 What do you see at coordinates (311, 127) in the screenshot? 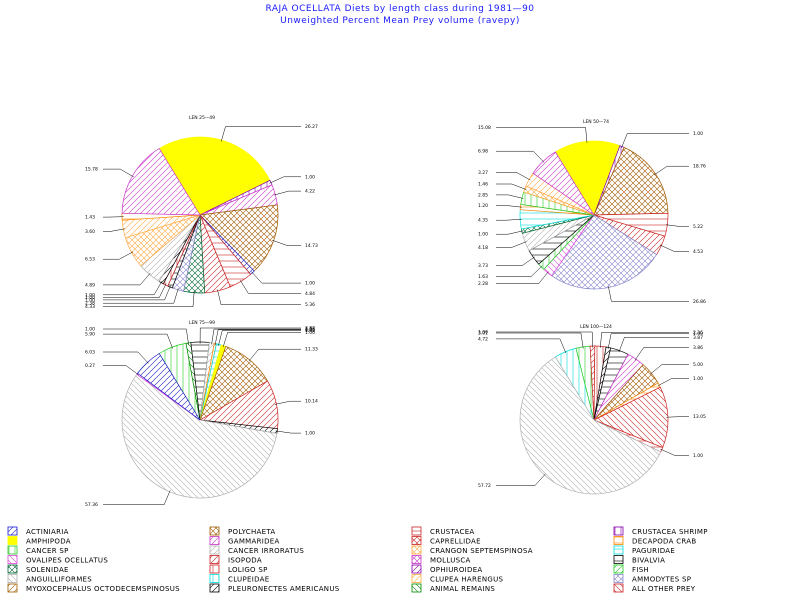
I see `slice-value-label: 26.27` at bounding box center [311, 127].